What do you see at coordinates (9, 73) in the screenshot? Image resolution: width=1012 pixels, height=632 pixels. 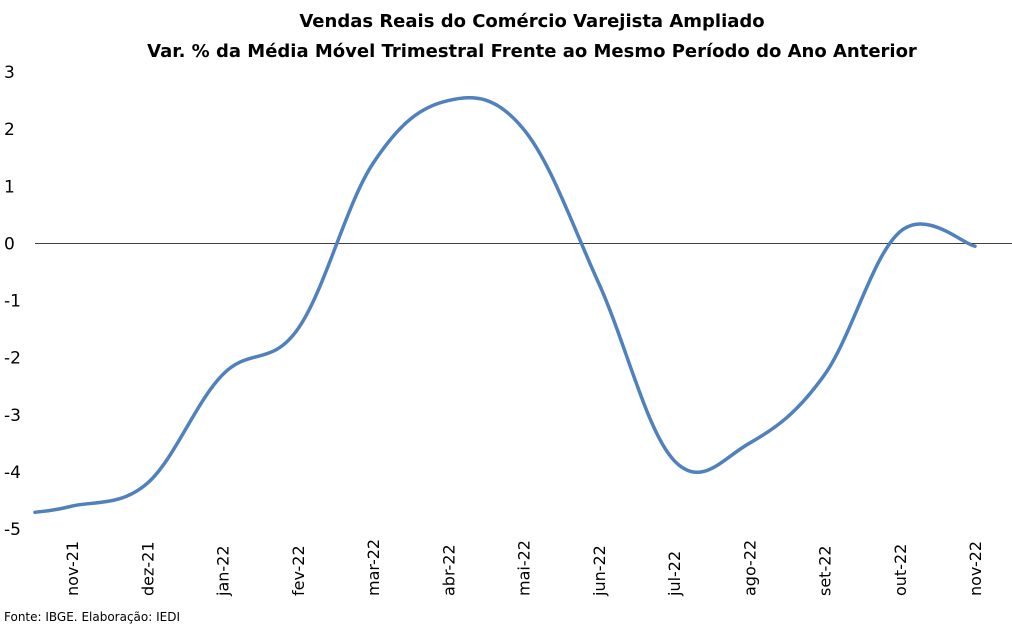 I see `y-tick-label: 3` at bounding box center [9, 73].